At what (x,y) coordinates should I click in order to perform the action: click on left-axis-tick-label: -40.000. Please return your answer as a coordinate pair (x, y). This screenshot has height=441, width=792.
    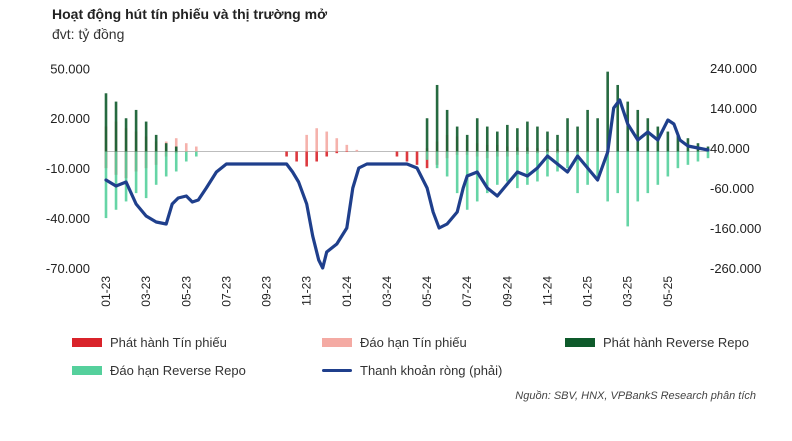
    Looking at the image, I should click on (68, 218).